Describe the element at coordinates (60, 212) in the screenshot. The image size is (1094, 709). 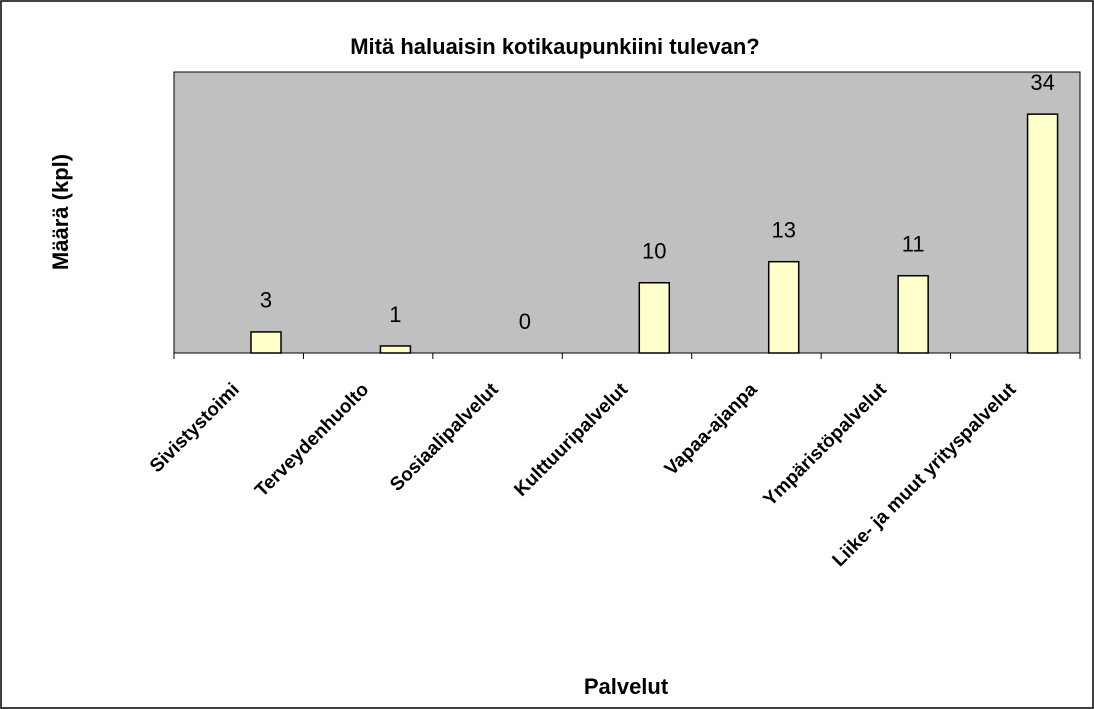
I see `y-axis-label: Määrä (kpl)` at that location.